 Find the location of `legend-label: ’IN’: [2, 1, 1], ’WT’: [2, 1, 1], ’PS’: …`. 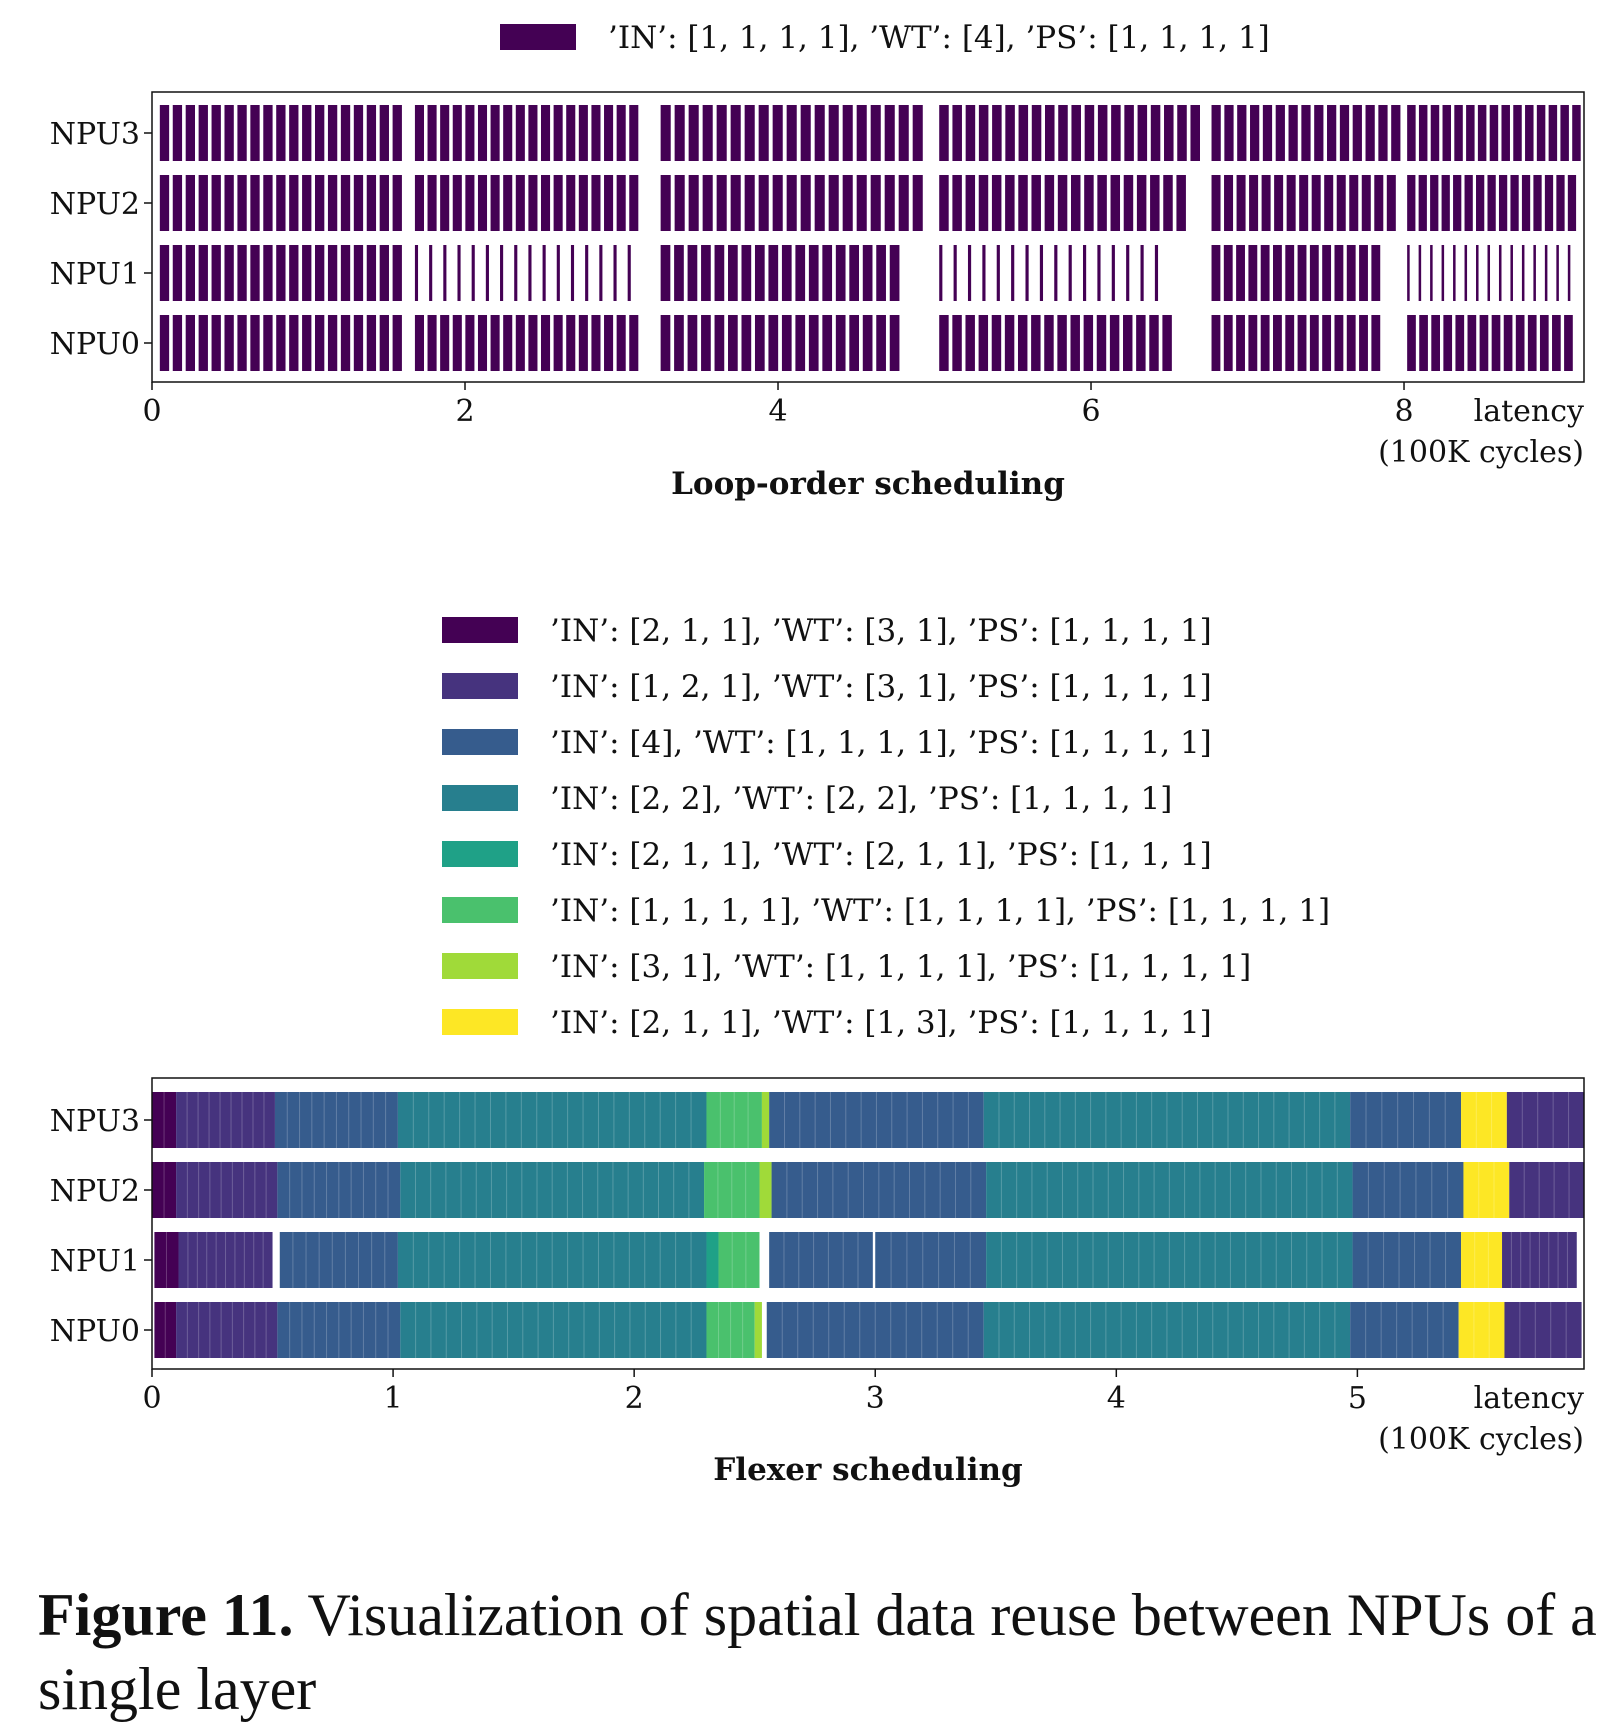

legend-label: ’IN’: [2, 1, 1], ’WT’: [2, 1, 1], ’PS’: … is located at coordinates (881, 855).